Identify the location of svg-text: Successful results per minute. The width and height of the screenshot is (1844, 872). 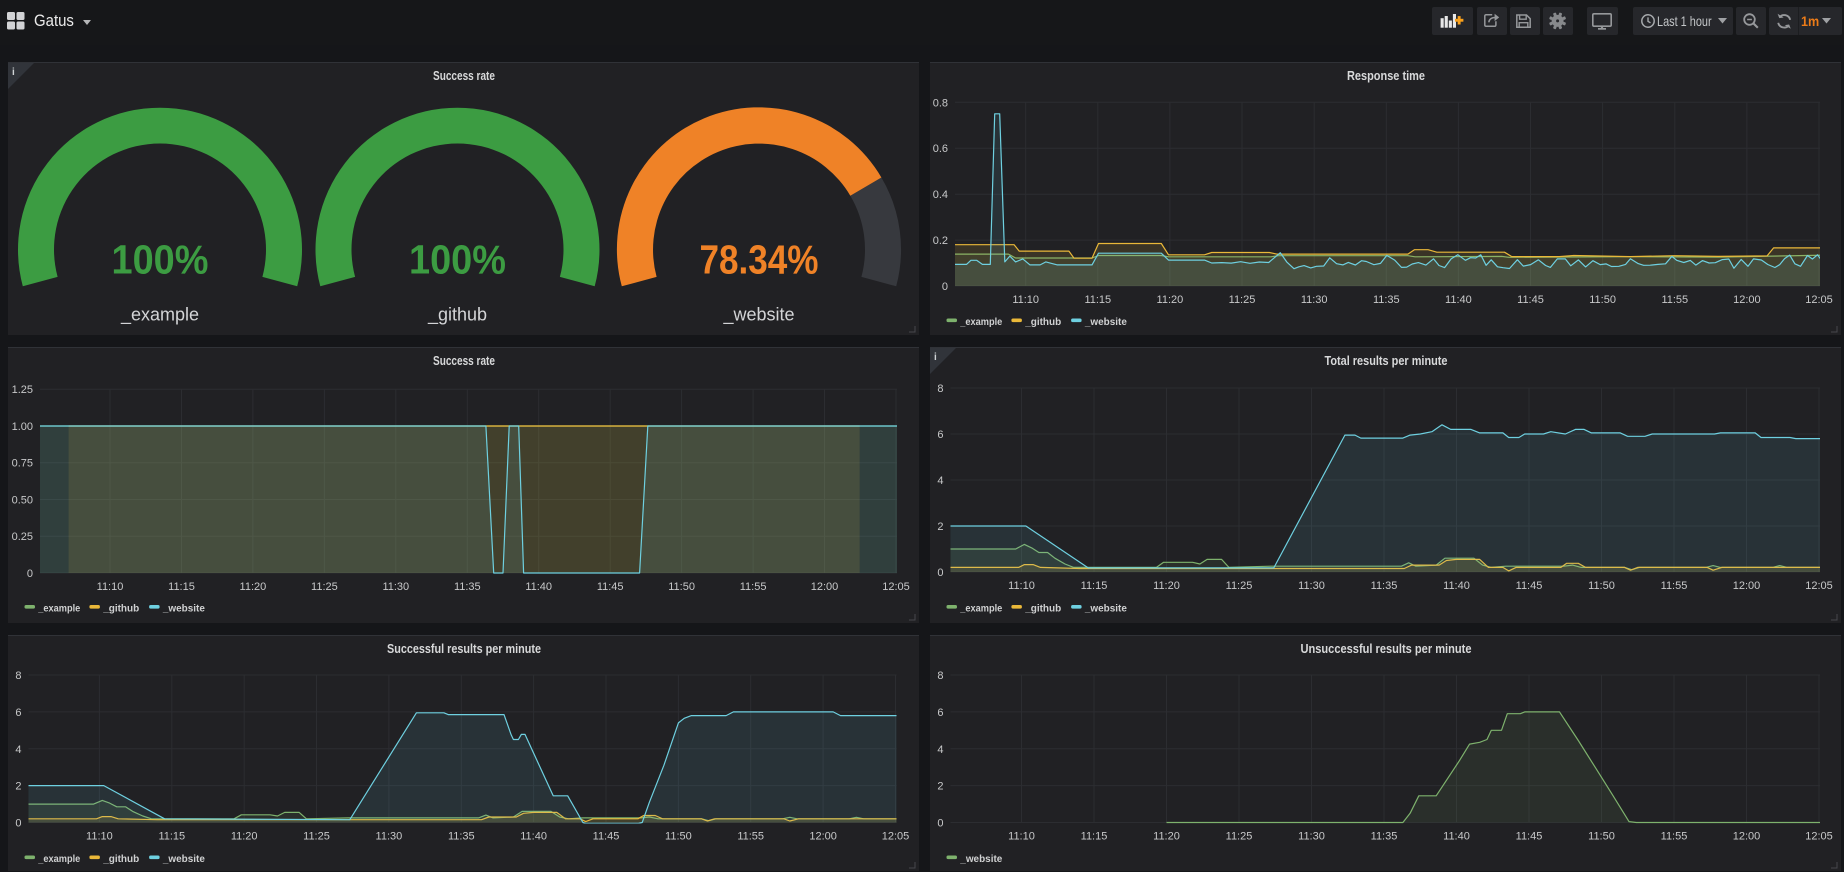
(464, 648).